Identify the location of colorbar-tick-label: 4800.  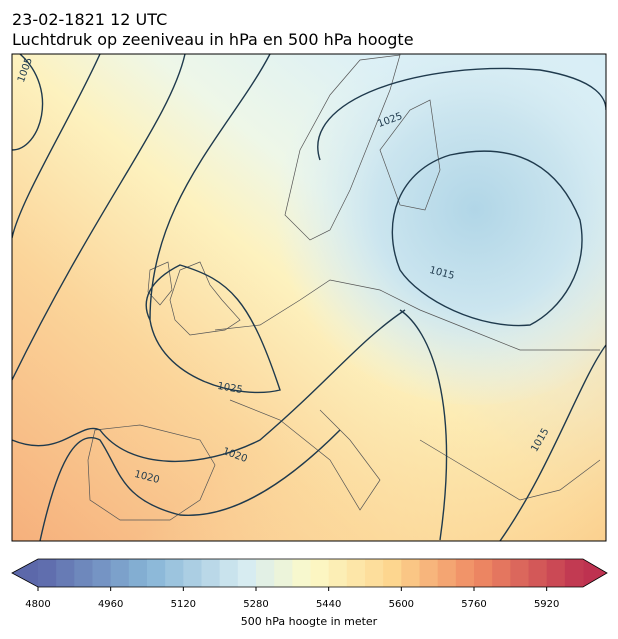
(37, 604).